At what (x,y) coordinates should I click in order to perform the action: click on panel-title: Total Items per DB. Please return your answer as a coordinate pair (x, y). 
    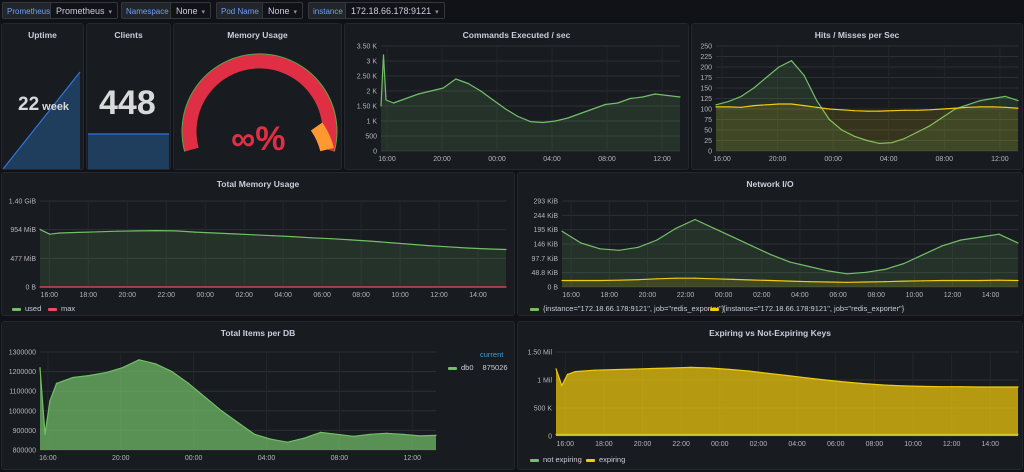
    Looking at the image, I should click on (258, 333).